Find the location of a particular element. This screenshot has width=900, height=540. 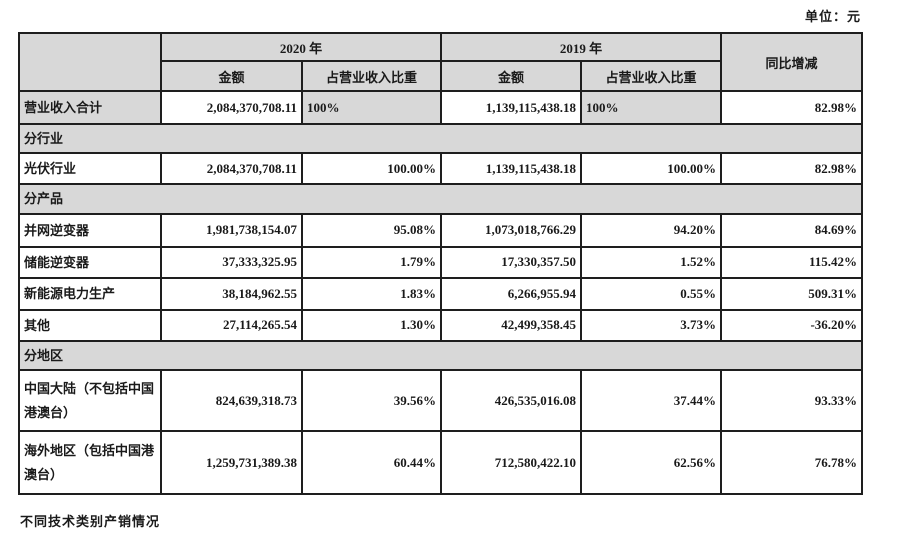

section-row-product: 分产品 is located at coordinates (440, 199).